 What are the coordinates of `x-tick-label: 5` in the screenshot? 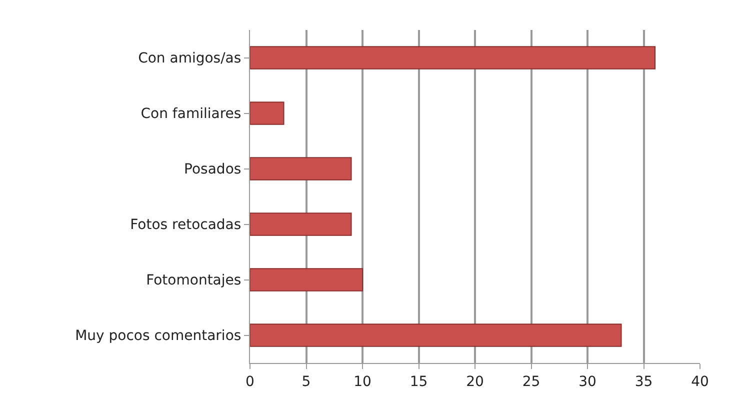 It's located at (306, 382).